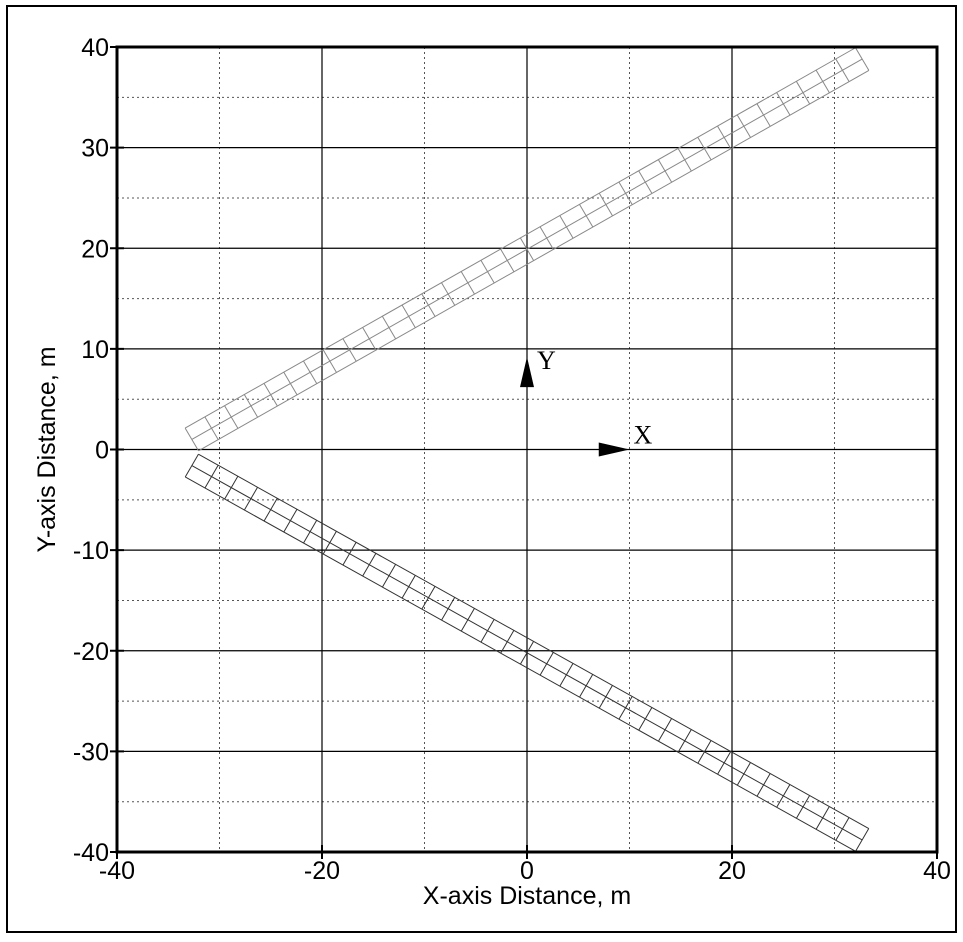  What do you see at coordinates (117, 871) in the screenshot?
I see `x-tick-label: -40` at bounding box center [117, 871].